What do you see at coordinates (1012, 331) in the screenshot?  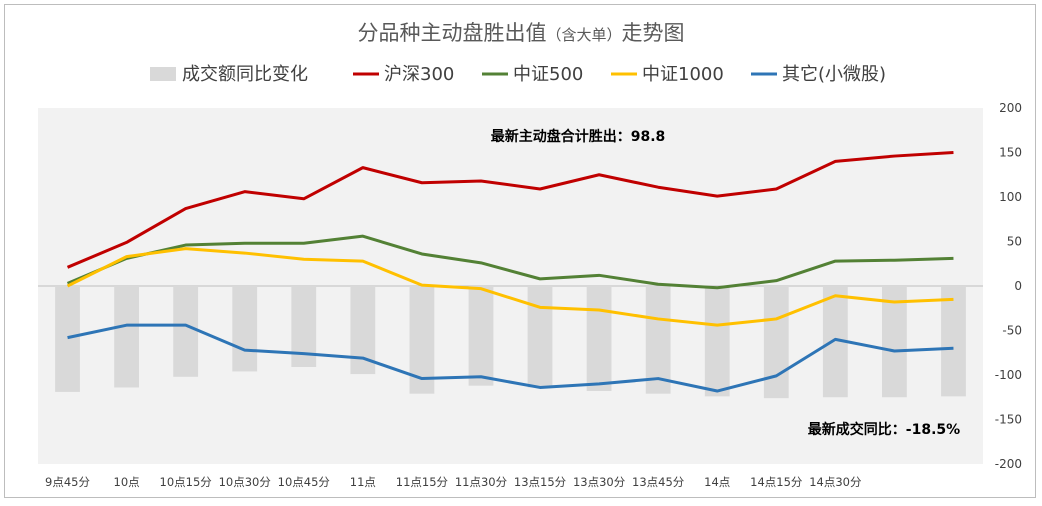 I see `y-tick-3: -50` at bounding box center [1012, 331].